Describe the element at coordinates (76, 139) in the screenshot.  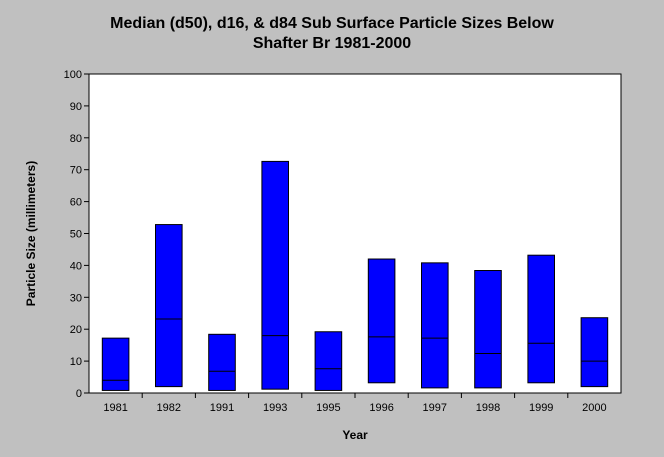
I see `y-tick-label: 80` at that location.